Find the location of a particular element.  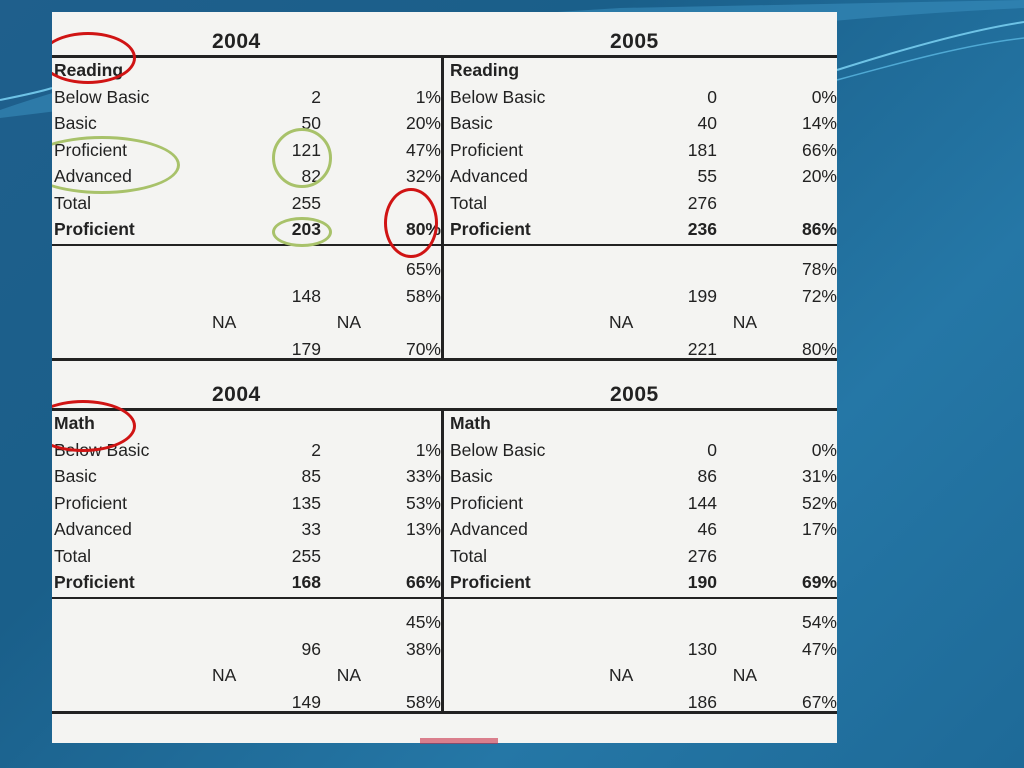

extra-percent: 58% is located at coordinates (423, 295).